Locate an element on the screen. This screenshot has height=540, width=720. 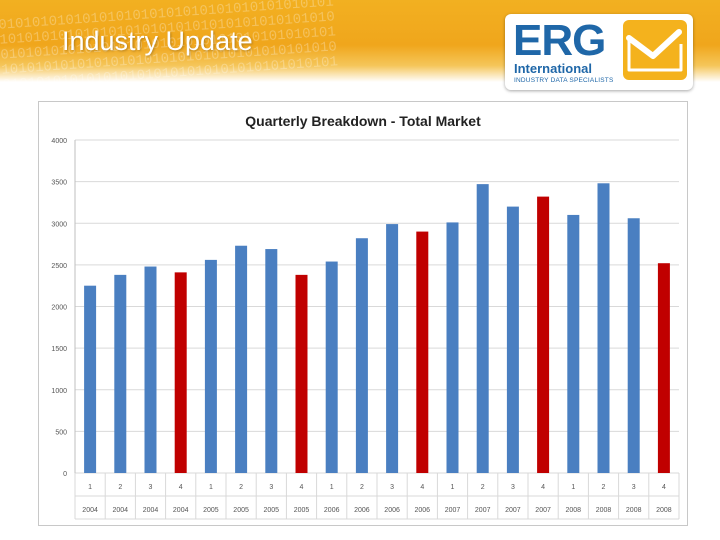
y-tick-label: 1000 is located at coordinates (59, 391).